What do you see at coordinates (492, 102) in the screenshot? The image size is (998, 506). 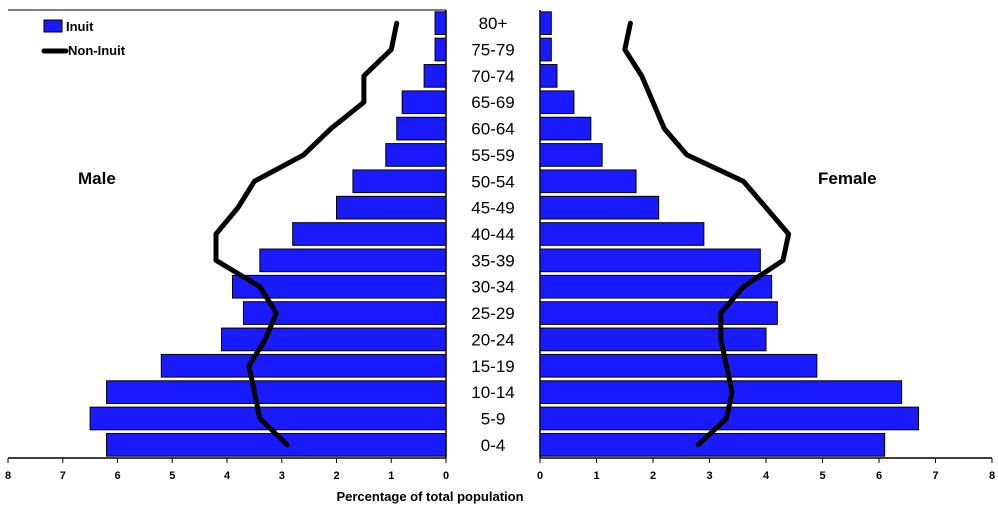 I see `age-label-65-69: 65-69` at bounding box center [492, 102].